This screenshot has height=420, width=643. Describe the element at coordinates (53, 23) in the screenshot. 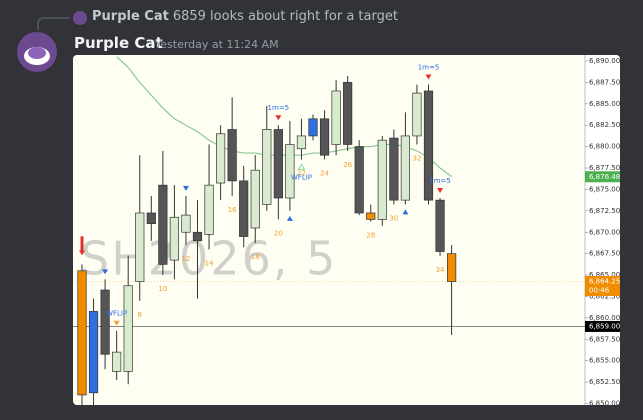

I see `reply-line` at that location.